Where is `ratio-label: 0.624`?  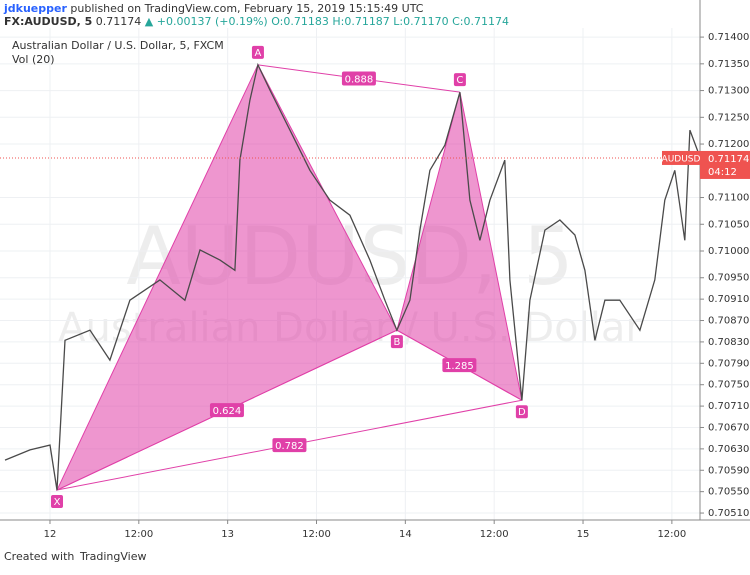 ratio-label: 0.624 is located at coordinates (227, 411).